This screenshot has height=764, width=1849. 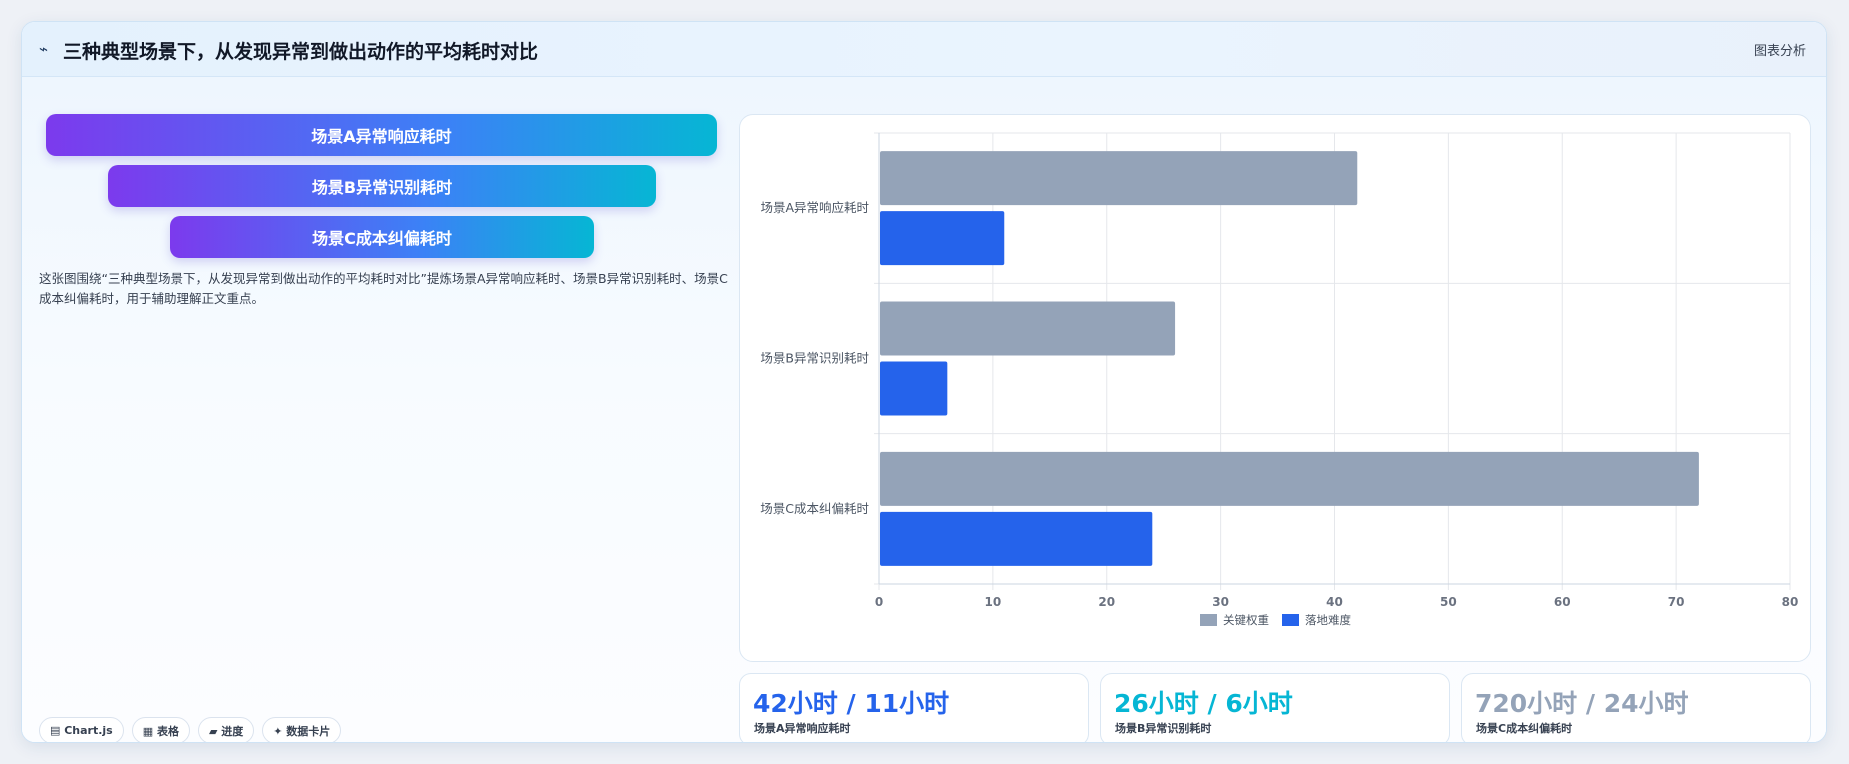 I want to click on stat-label: 场景A异常响应耗时, so click(x=802, y=728).